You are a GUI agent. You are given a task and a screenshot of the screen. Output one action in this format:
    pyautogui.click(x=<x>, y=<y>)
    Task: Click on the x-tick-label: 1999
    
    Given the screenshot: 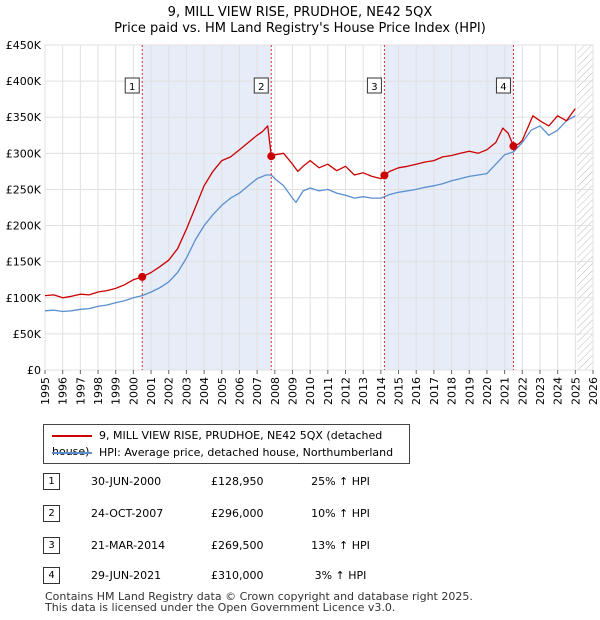 What is the action you would take?
    pyautogui.click(x=116, y=391)
    